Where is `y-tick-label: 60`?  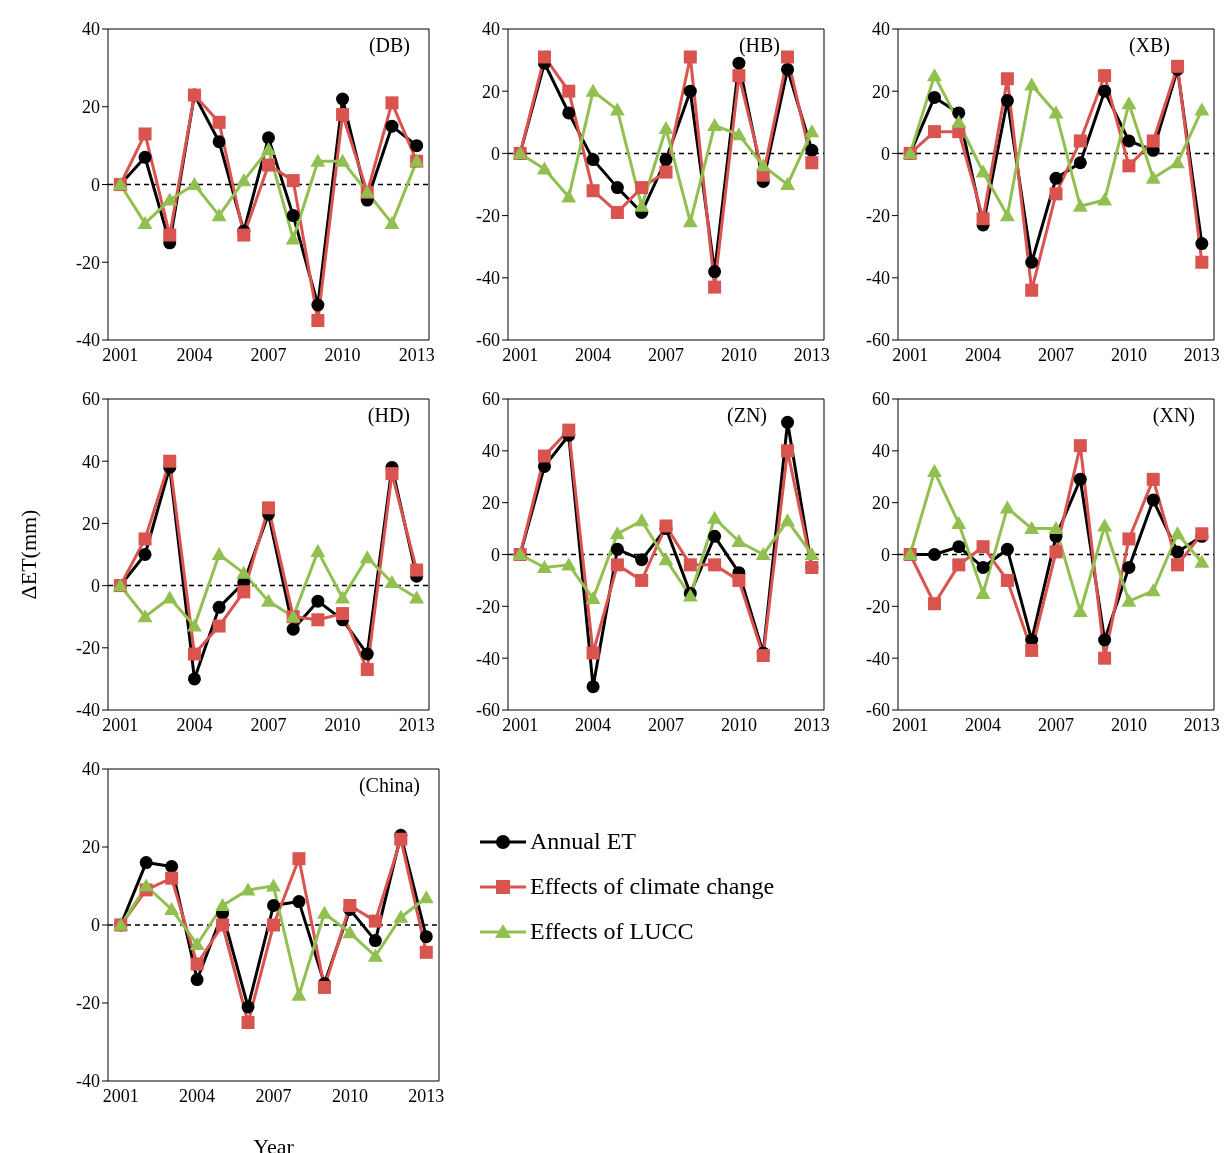 y-tick-label: 60 is located at coordinates (881, 399).